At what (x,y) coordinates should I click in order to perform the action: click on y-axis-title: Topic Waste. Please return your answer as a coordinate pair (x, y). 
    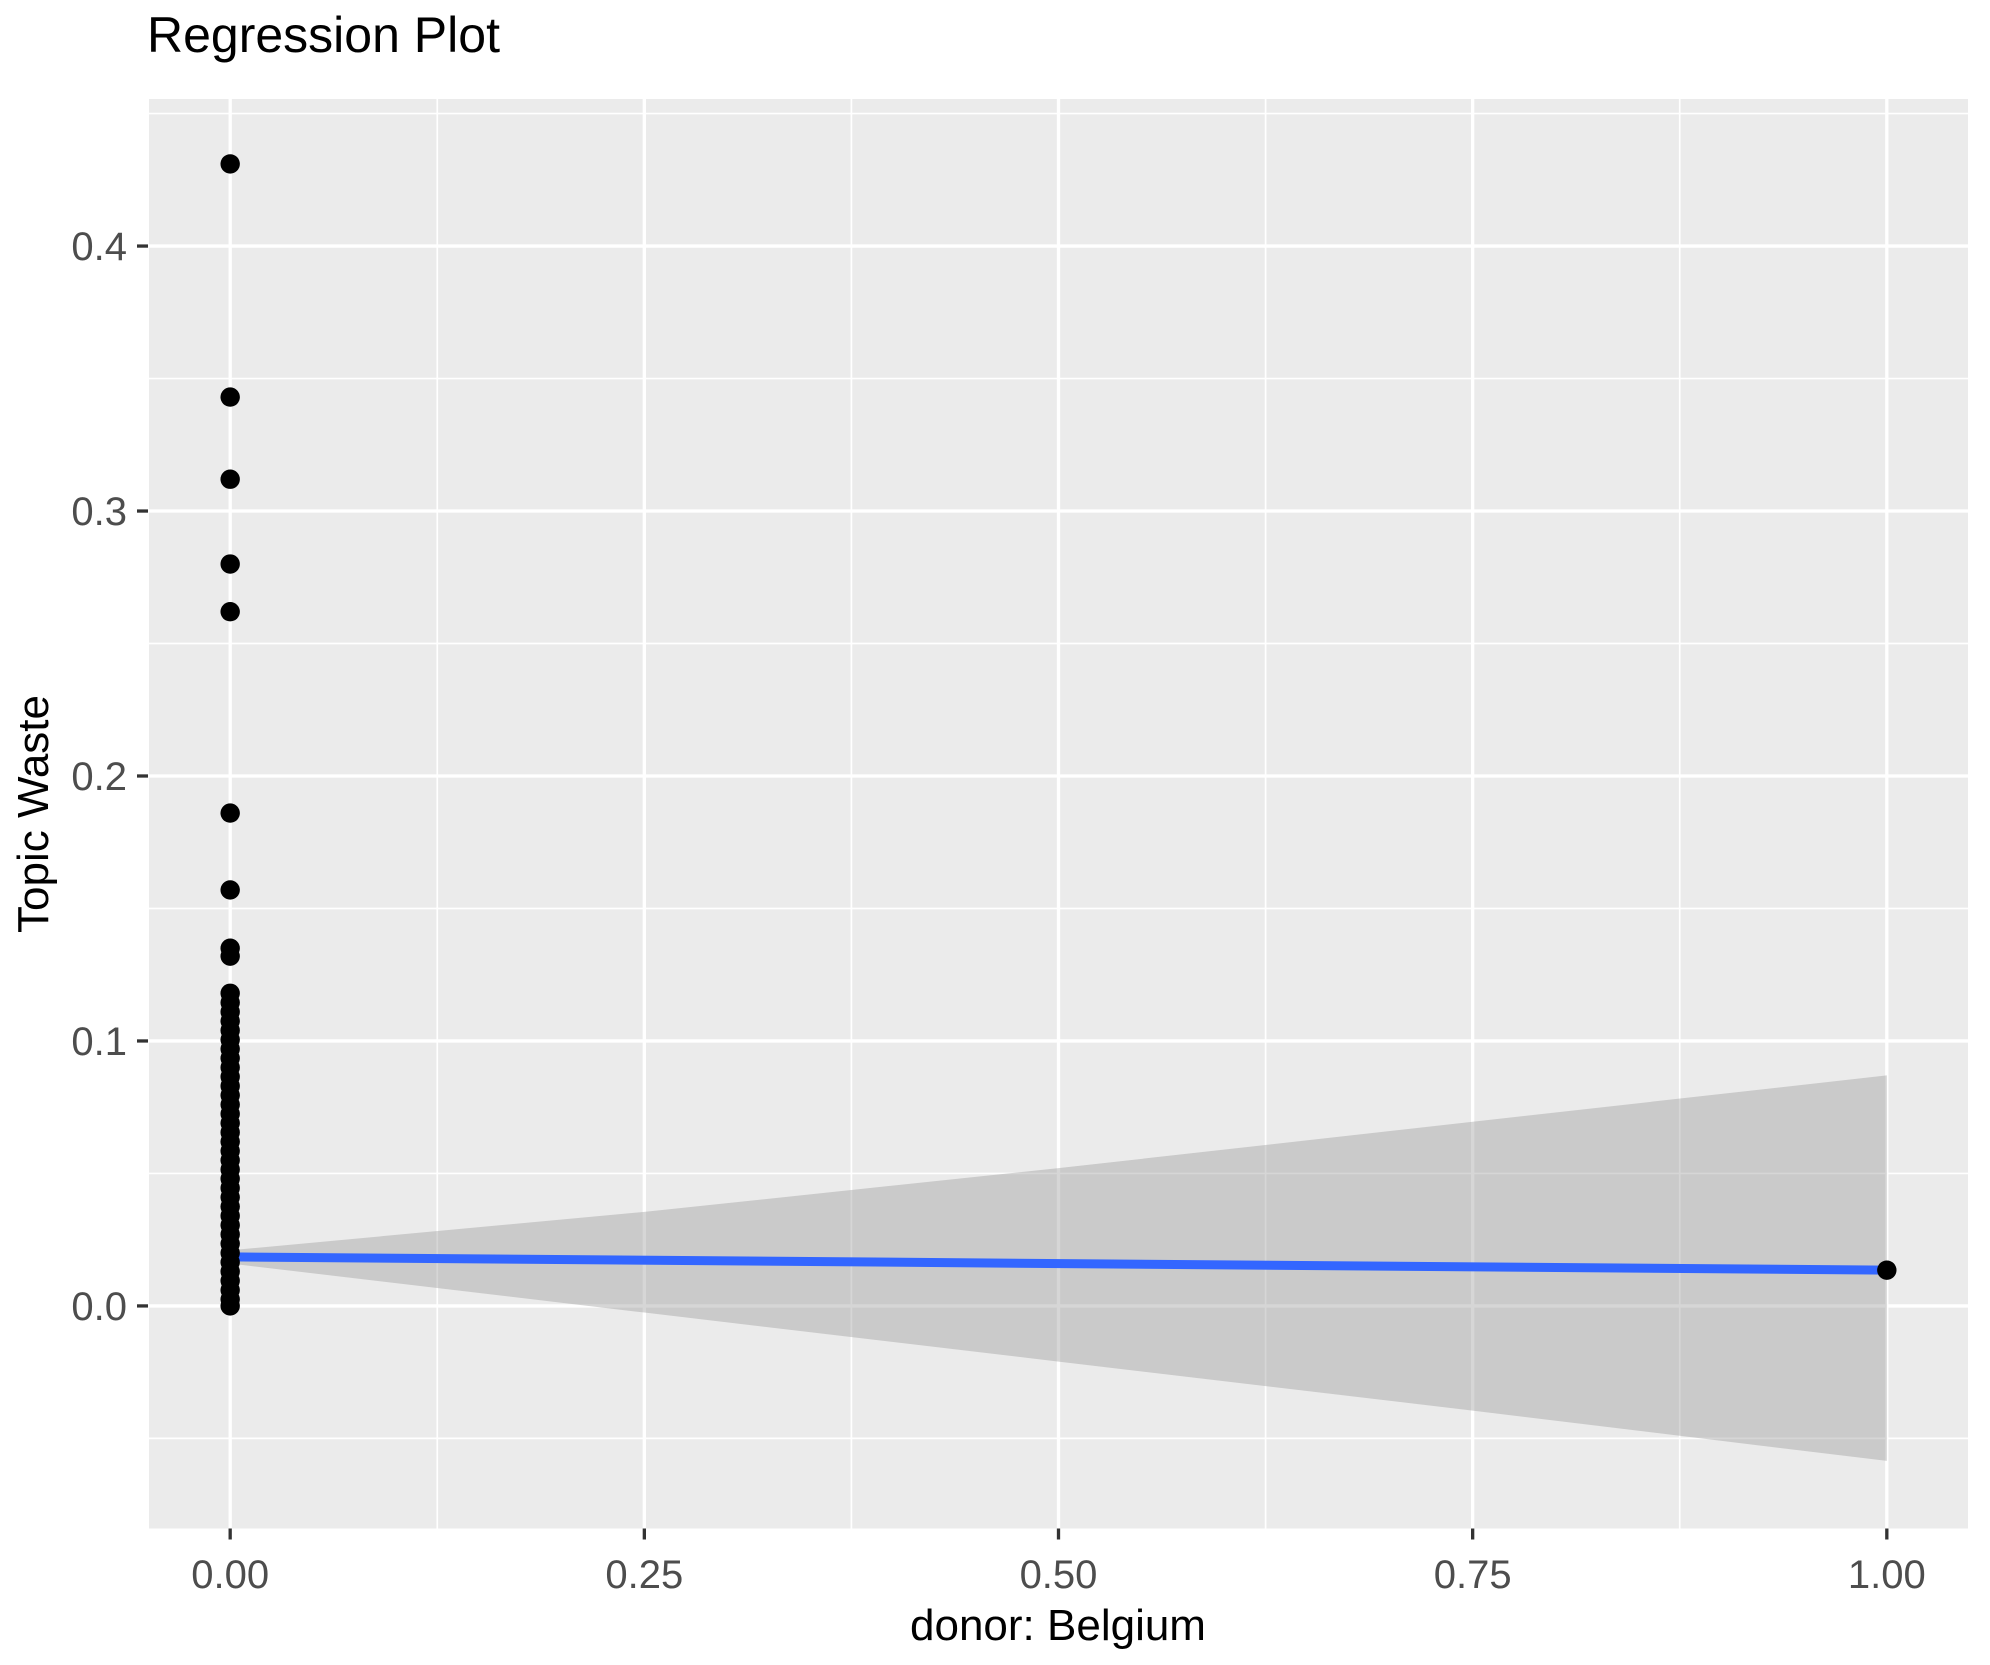
    Looking at the image, I should click on (33, 814).